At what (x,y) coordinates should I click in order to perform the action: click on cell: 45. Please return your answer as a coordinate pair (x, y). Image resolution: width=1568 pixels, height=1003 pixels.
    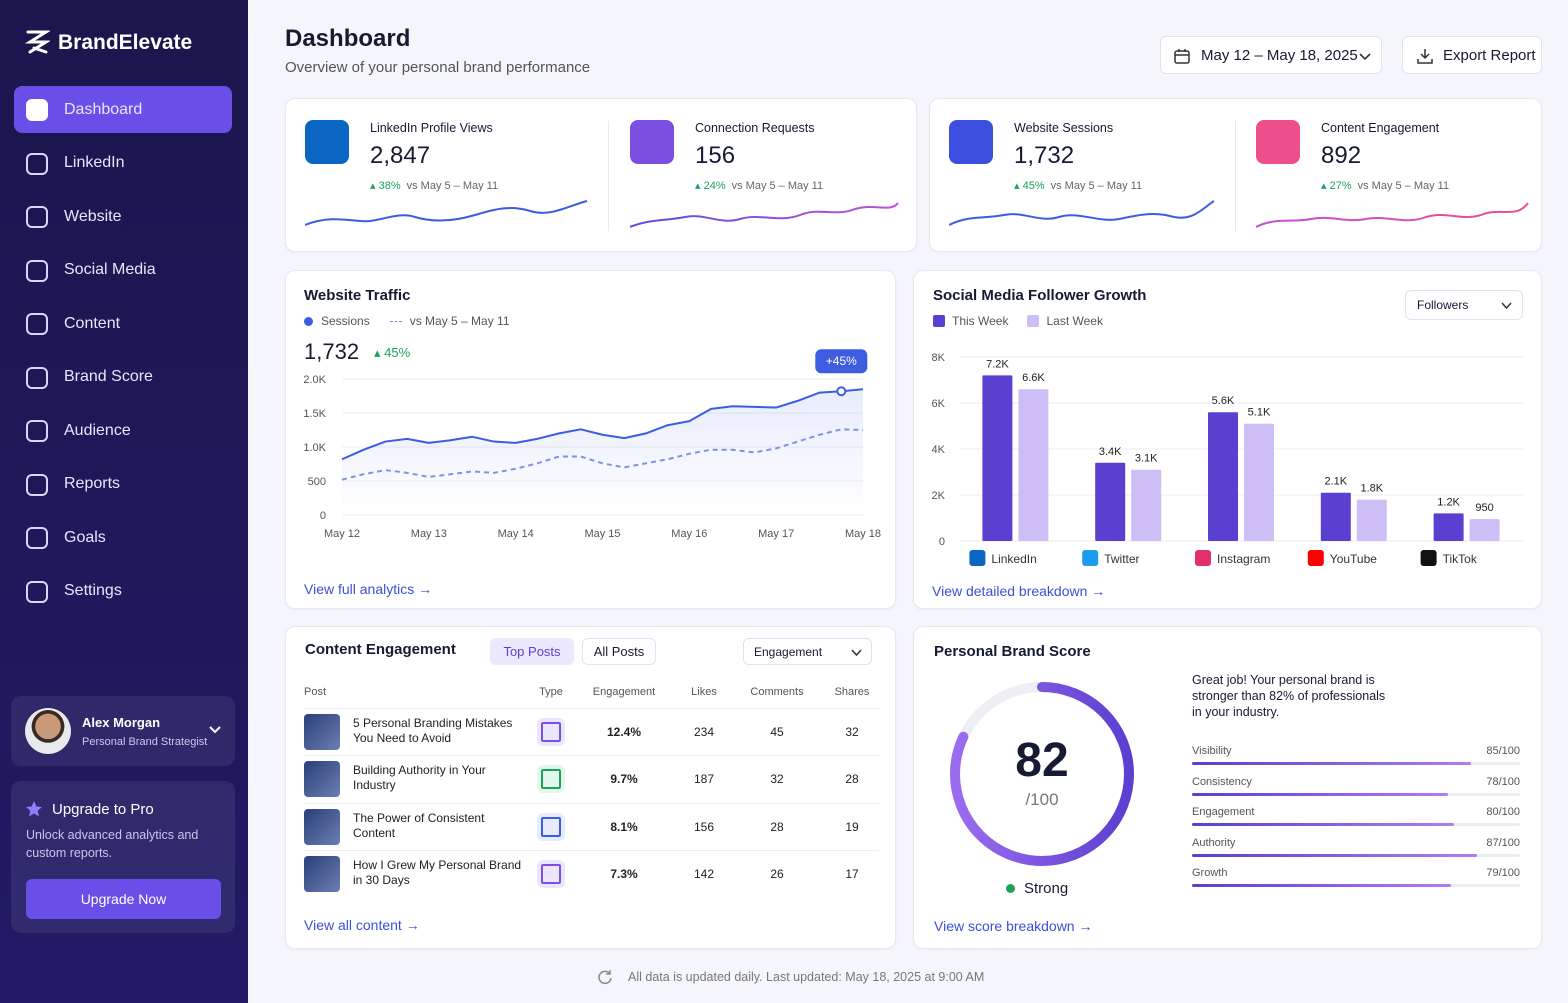
    Looking at the image, I should click on (777, 732).